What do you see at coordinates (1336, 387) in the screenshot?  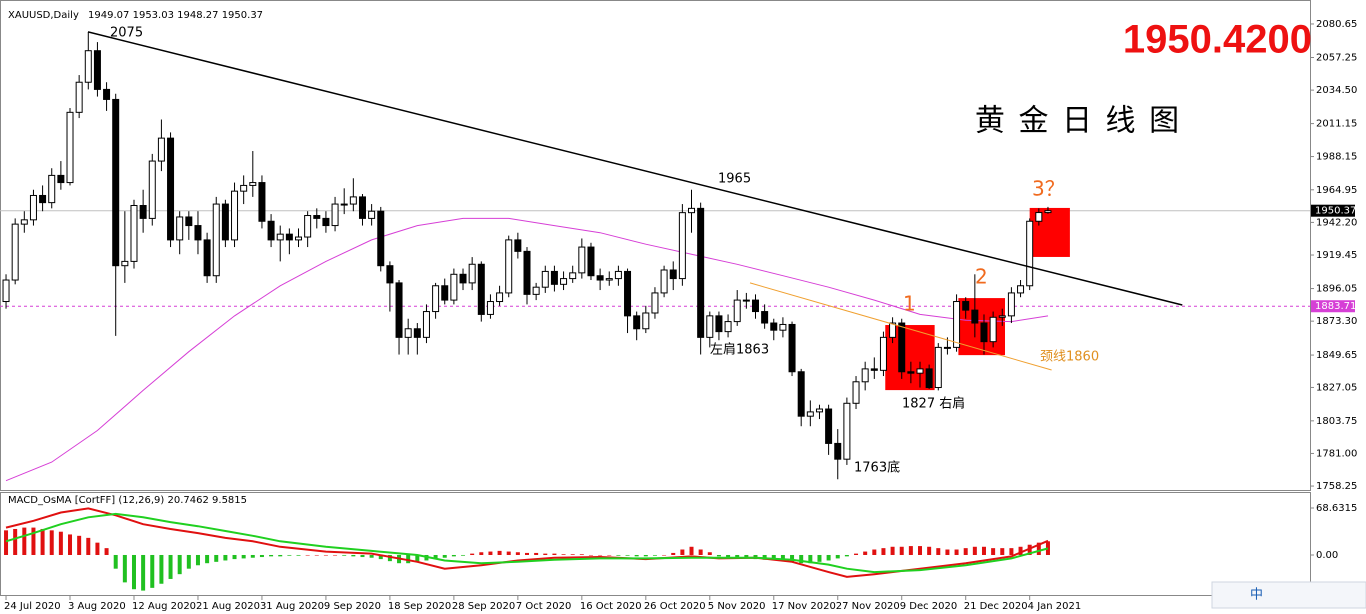 I see `y-tick-label: 1827.05` at bounding box center [1336, 387].